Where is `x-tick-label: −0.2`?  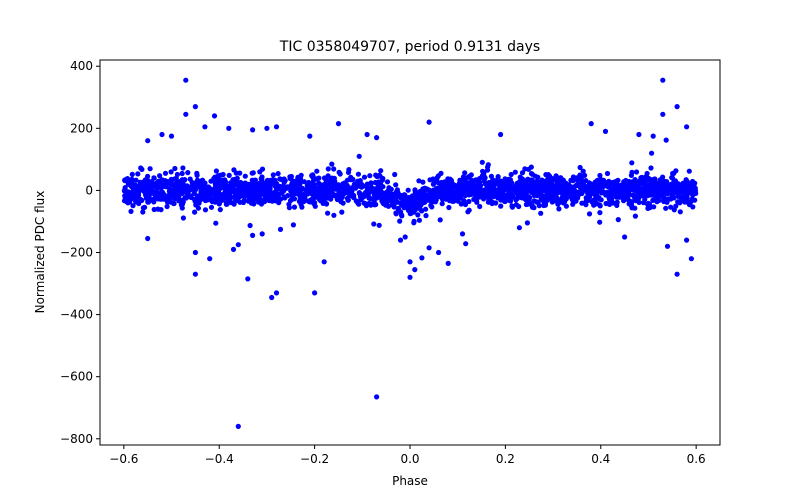 x-tick-label: −0.2 is located at coordinates (314, 459).